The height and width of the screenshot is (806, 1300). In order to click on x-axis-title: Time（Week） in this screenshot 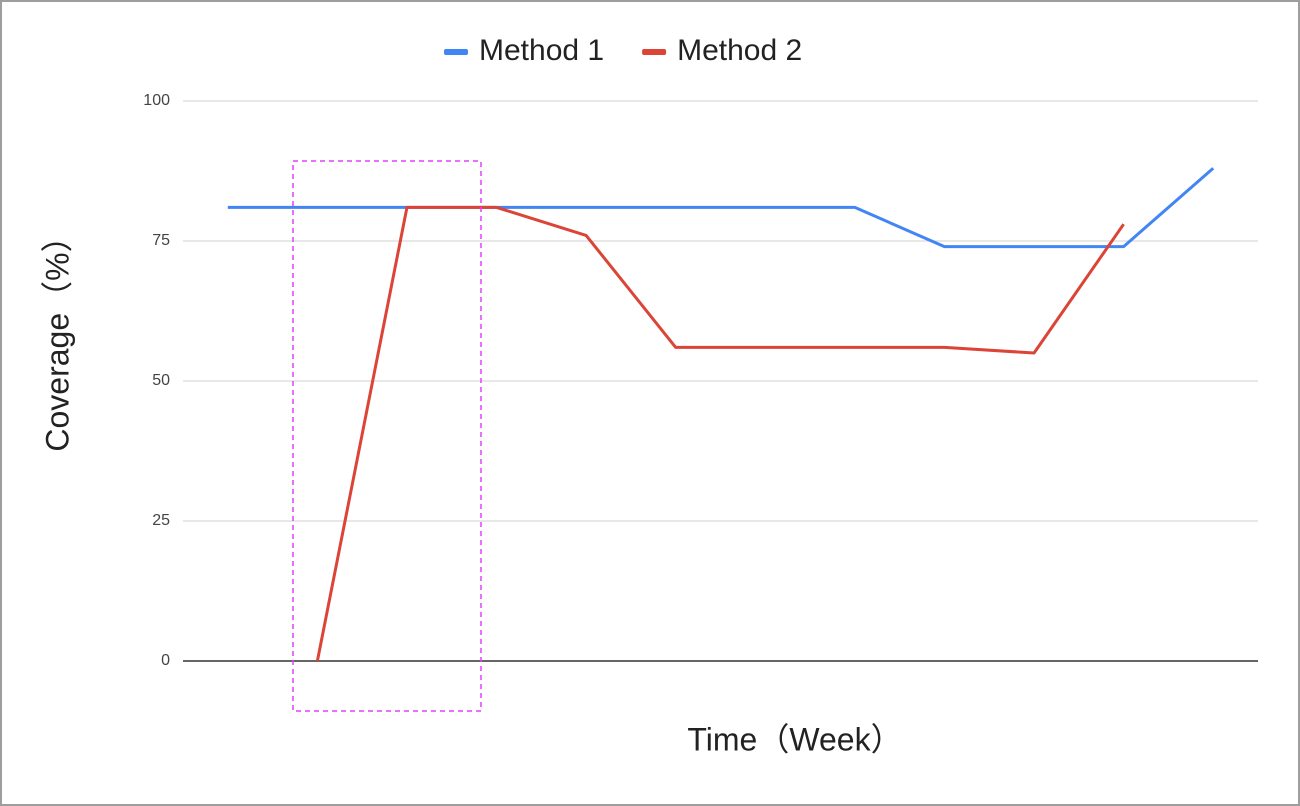, I will do `click(794, 739)`.